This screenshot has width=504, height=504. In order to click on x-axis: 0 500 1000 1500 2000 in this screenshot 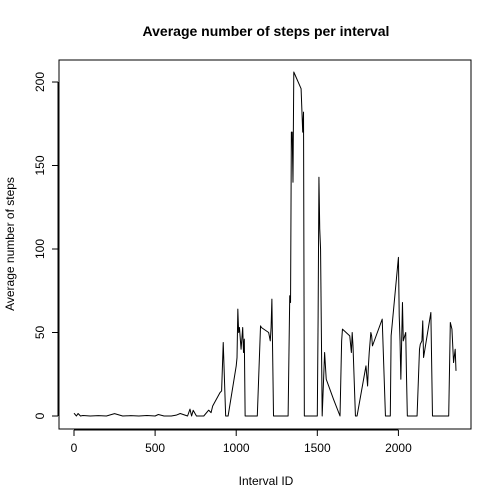, I will do `click(241, 442)`.